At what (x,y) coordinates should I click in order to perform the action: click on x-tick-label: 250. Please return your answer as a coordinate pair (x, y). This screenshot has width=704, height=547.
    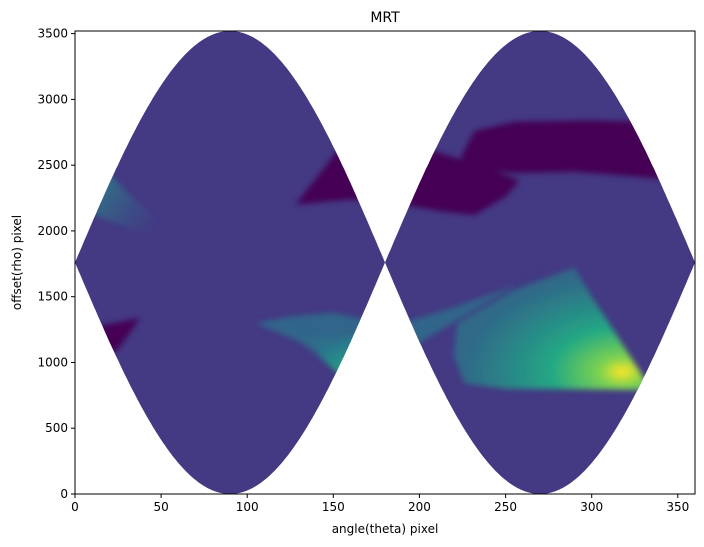
    Looking at the image, I should click on (505, 507).